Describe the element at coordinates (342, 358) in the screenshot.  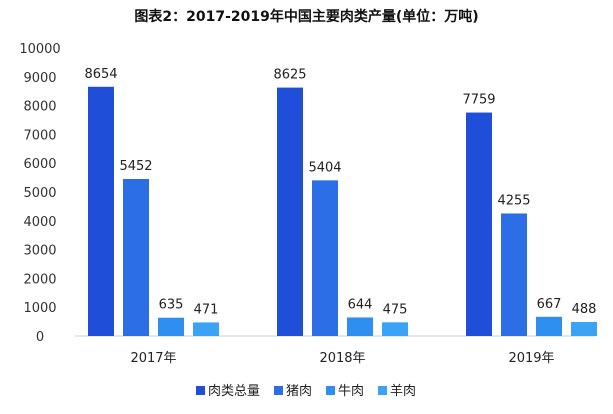
I see `x-tick-label: 2018年` at that location.